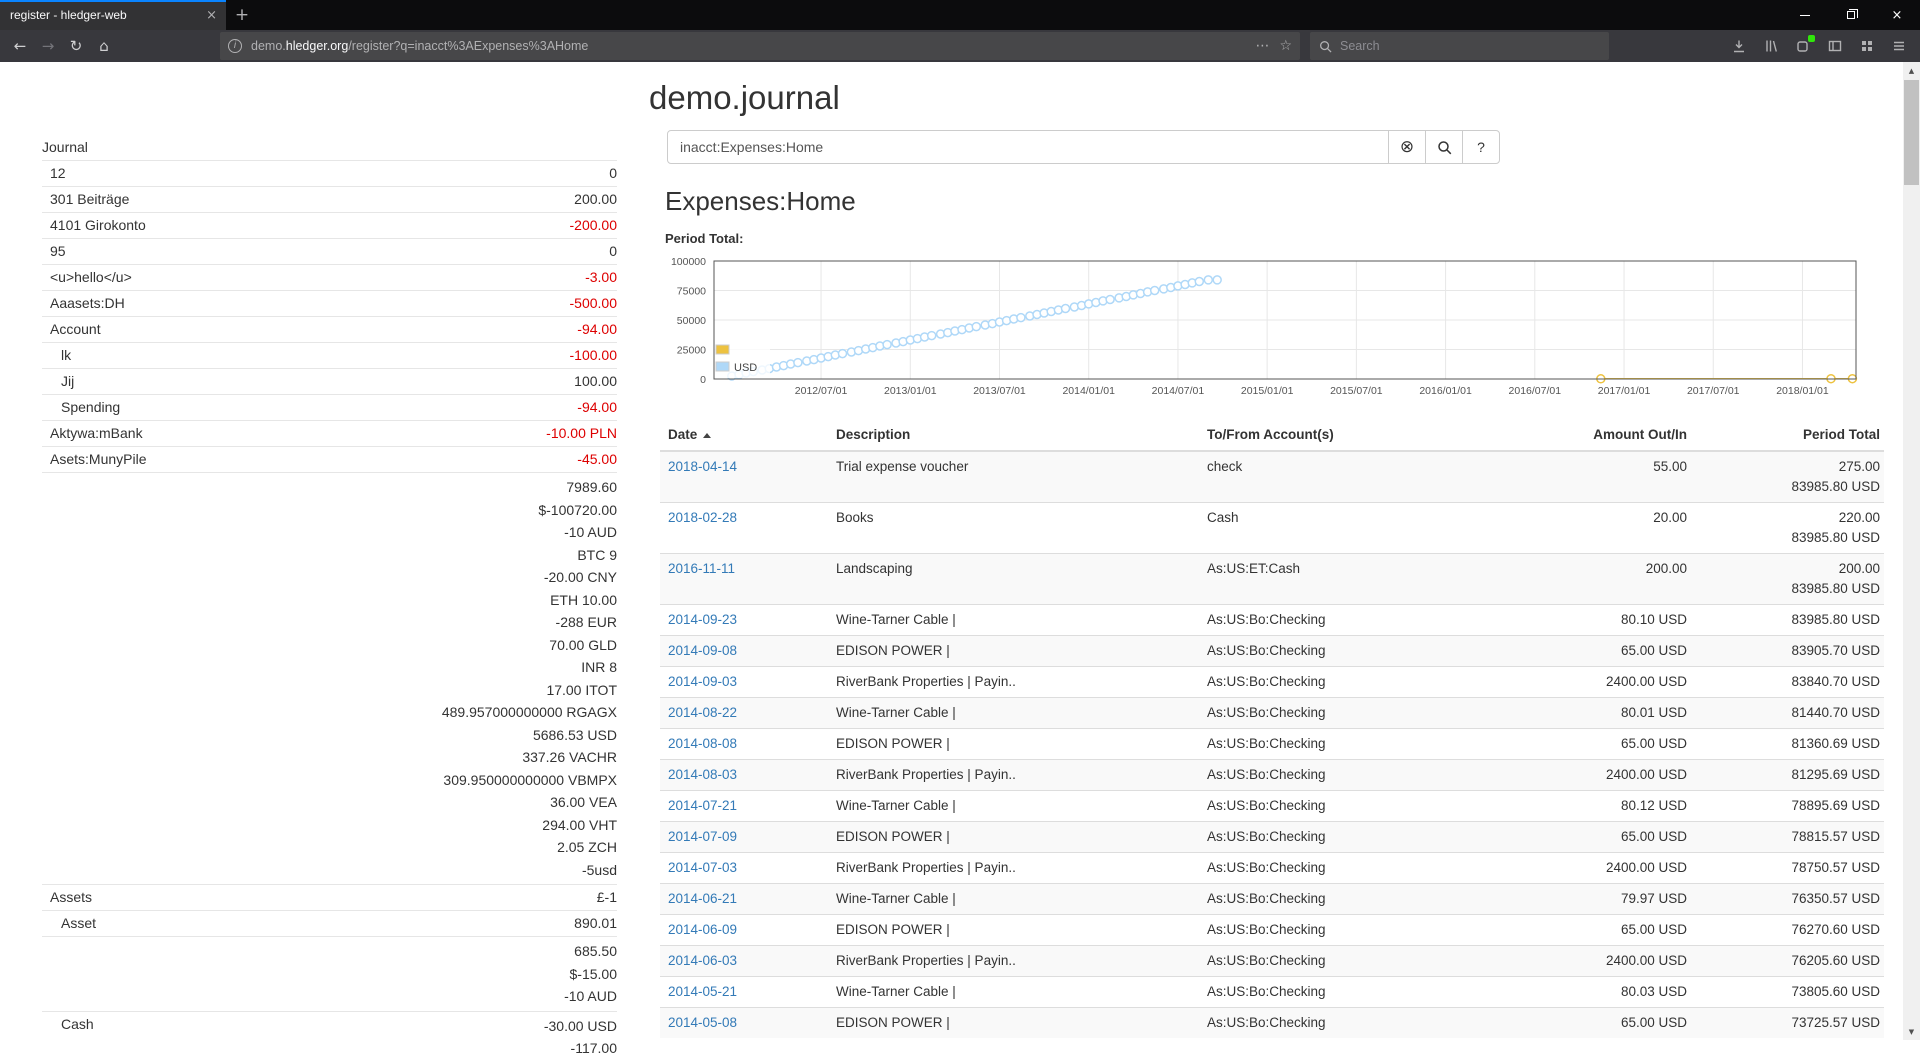 The image size is (1920, 1063). What do you see at coordinates (702, 681) in the screenshot?
I see `register-date-link: 2014-09-03` at bounding box center [702, 681].